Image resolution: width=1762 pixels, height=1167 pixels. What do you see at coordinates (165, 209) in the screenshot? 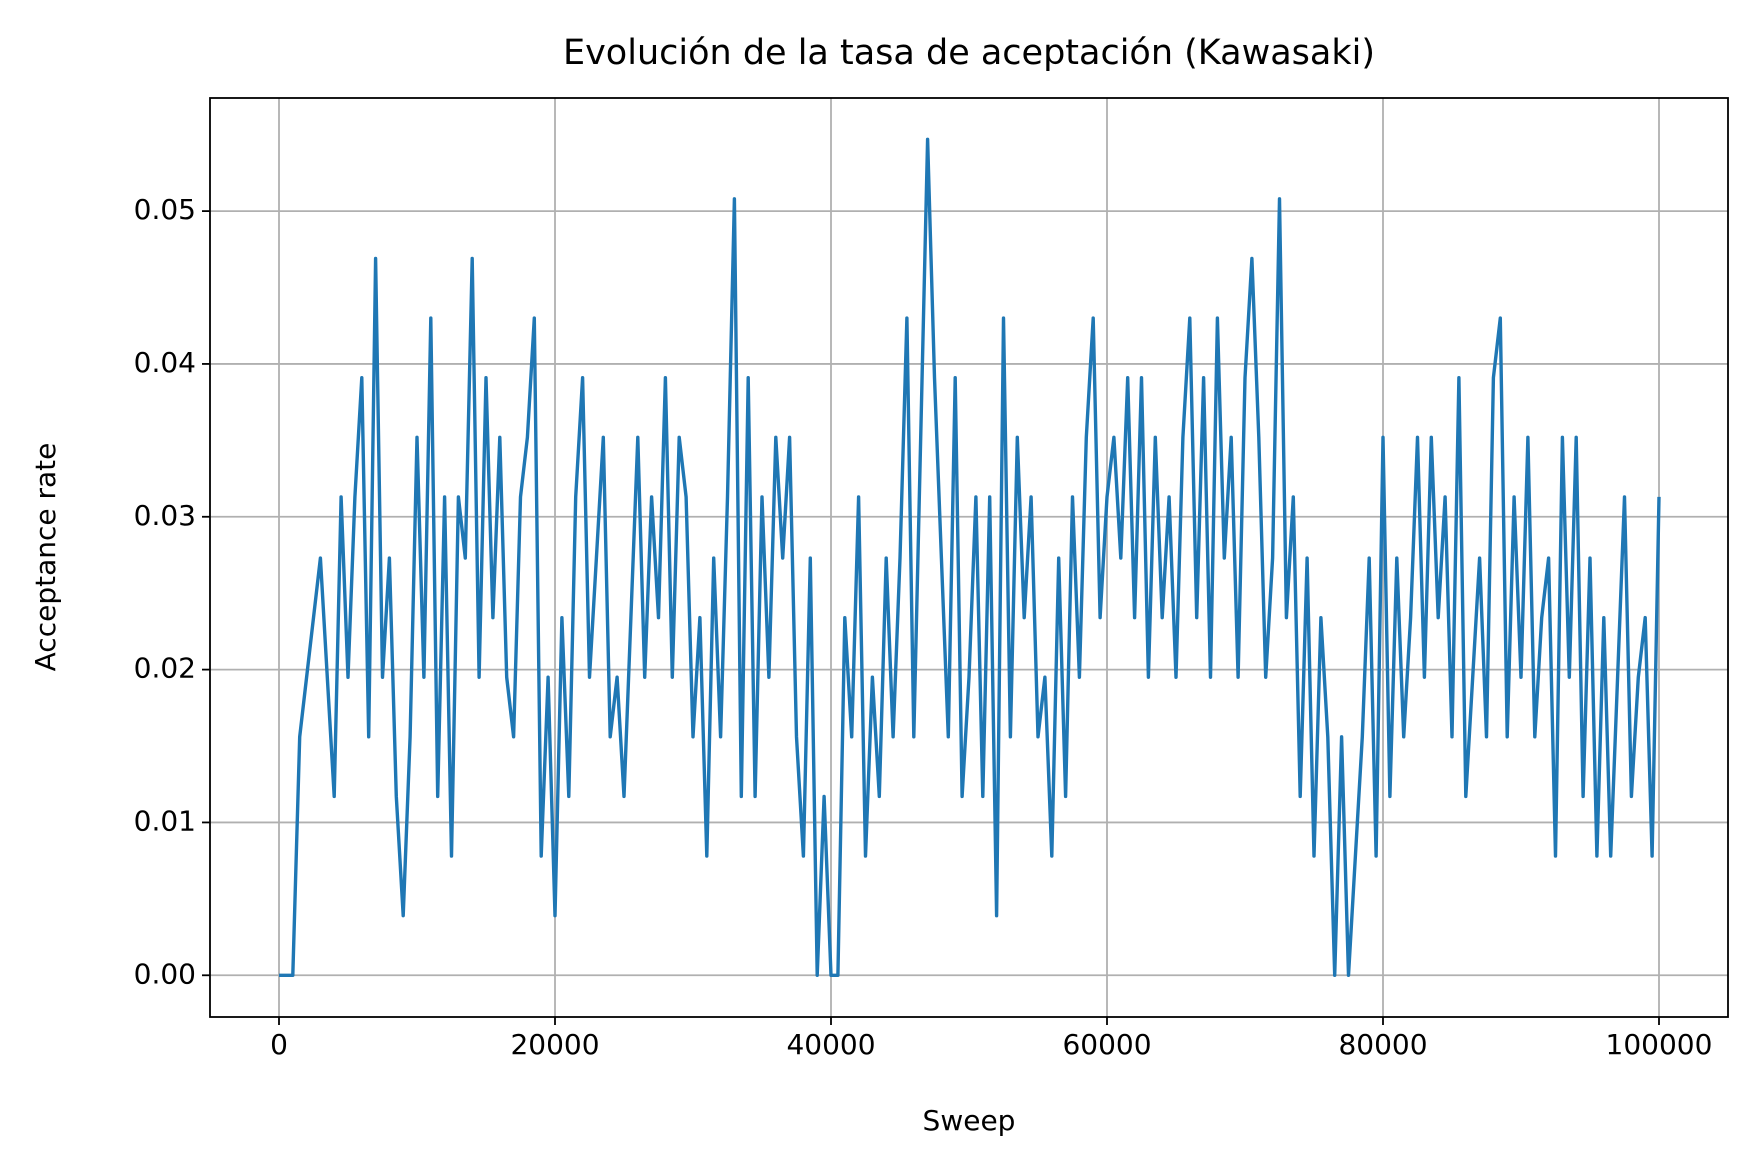
I see `y-tick-label: 0.05` at bounding box center [165, 209].